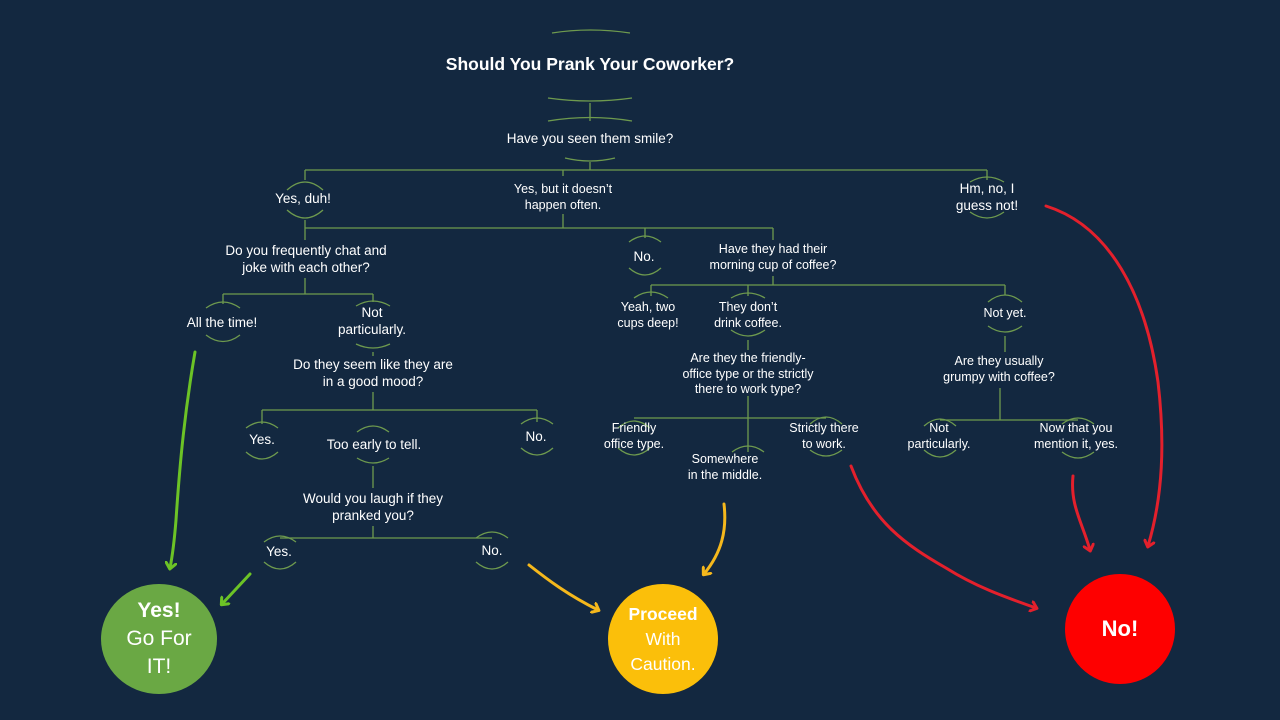 The image size is (1280, 720). I want to click on title-bracket-top, so click(591, 31).